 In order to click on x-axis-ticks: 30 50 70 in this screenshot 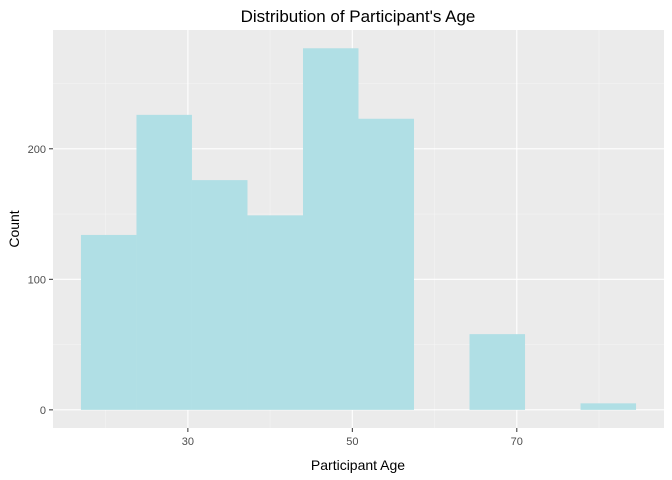, I will do `click(352, 438)`.